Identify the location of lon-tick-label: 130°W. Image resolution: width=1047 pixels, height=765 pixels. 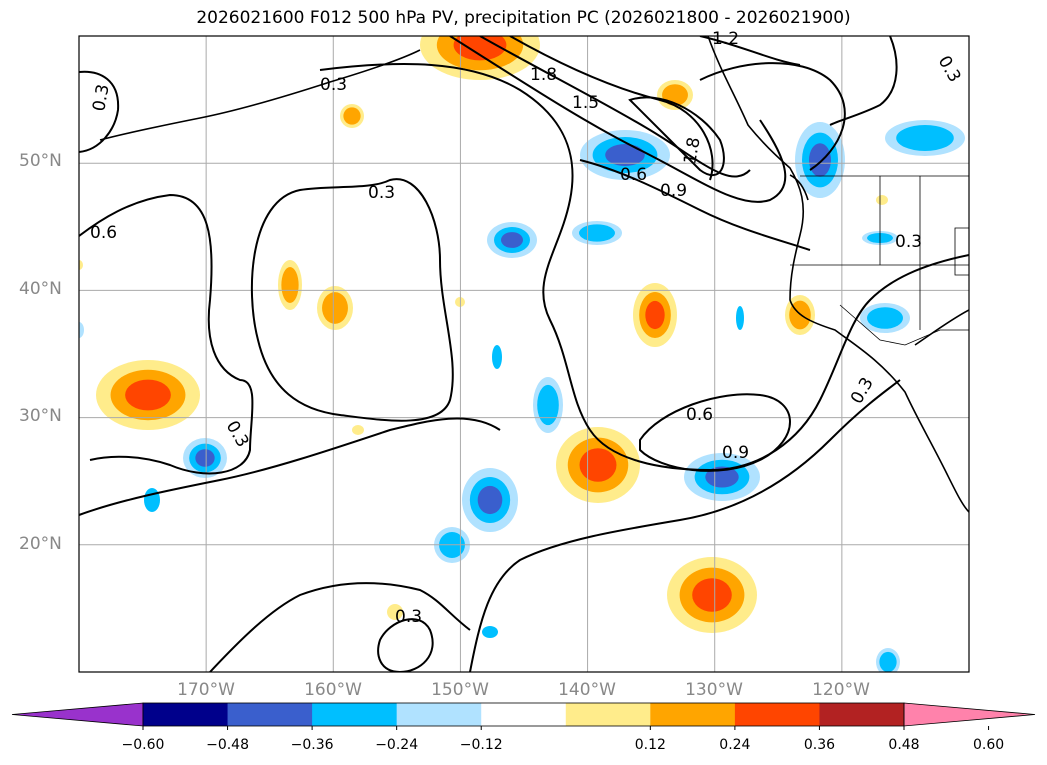
(714, 690).